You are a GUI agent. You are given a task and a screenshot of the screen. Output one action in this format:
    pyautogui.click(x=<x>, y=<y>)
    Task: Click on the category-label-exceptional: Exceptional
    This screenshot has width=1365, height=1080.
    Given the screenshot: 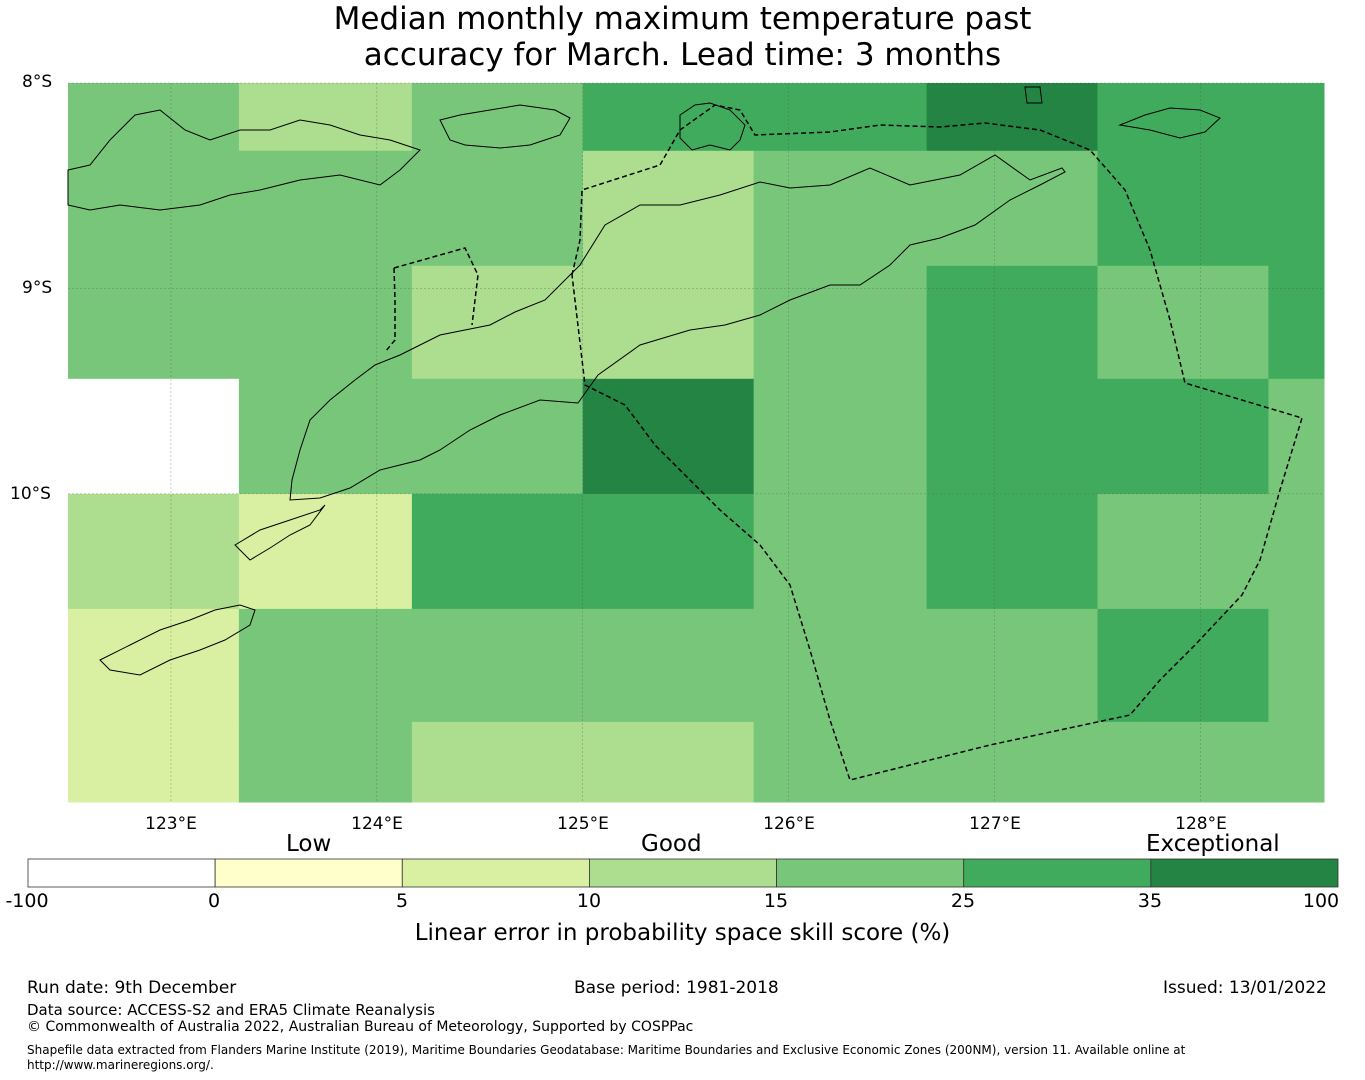 What is the action you would take?
    pyautogui.click(x=1213, y=844)
    